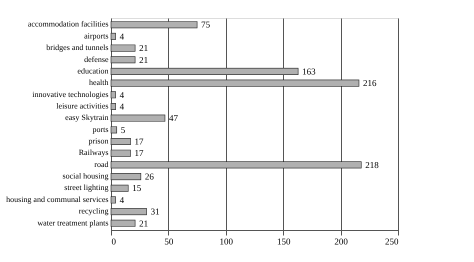  I want to click on x-tick-label: 250, so click(392, 241).